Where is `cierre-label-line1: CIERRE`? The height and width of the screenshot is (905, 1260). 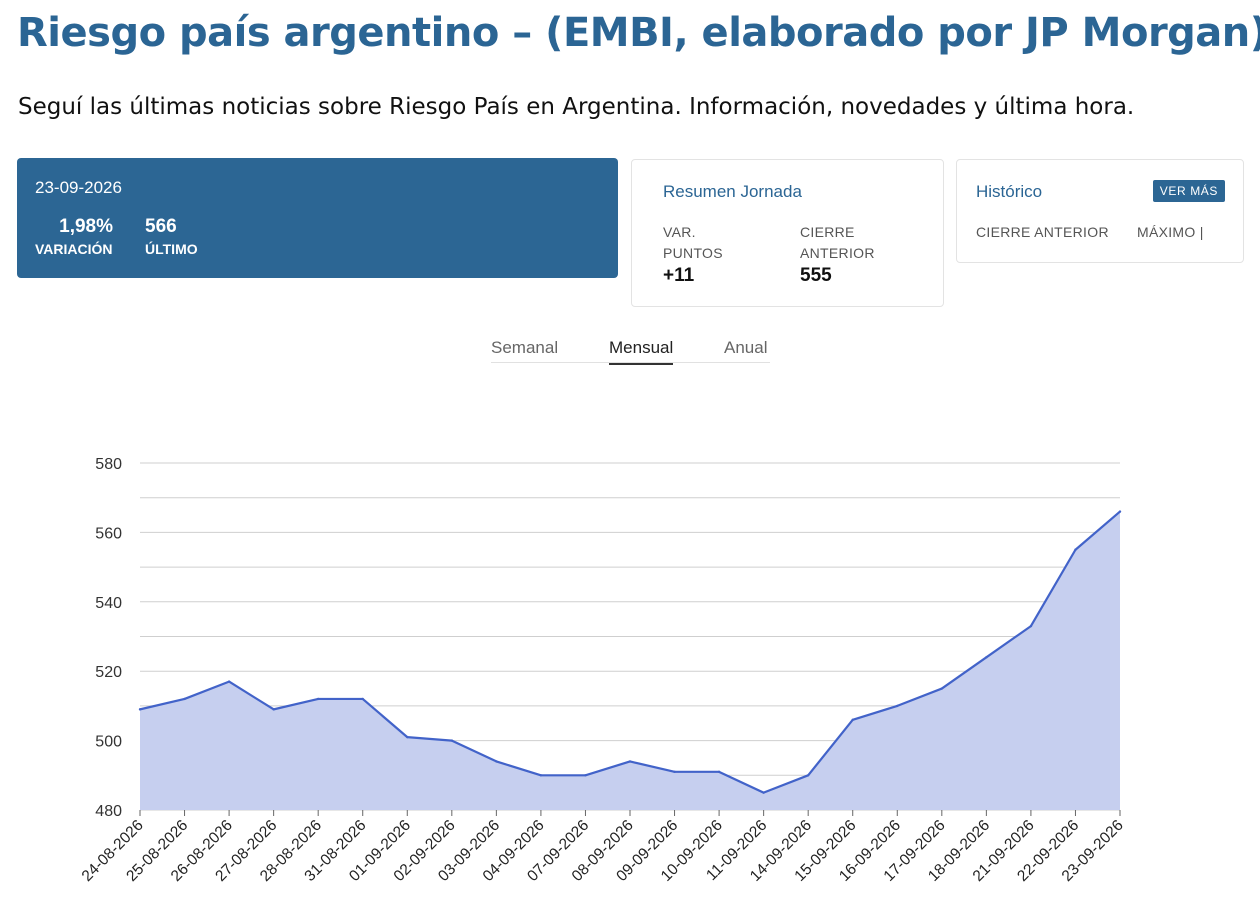 cierre-label-line1: CIERRE is located at coordinates (827, 232).